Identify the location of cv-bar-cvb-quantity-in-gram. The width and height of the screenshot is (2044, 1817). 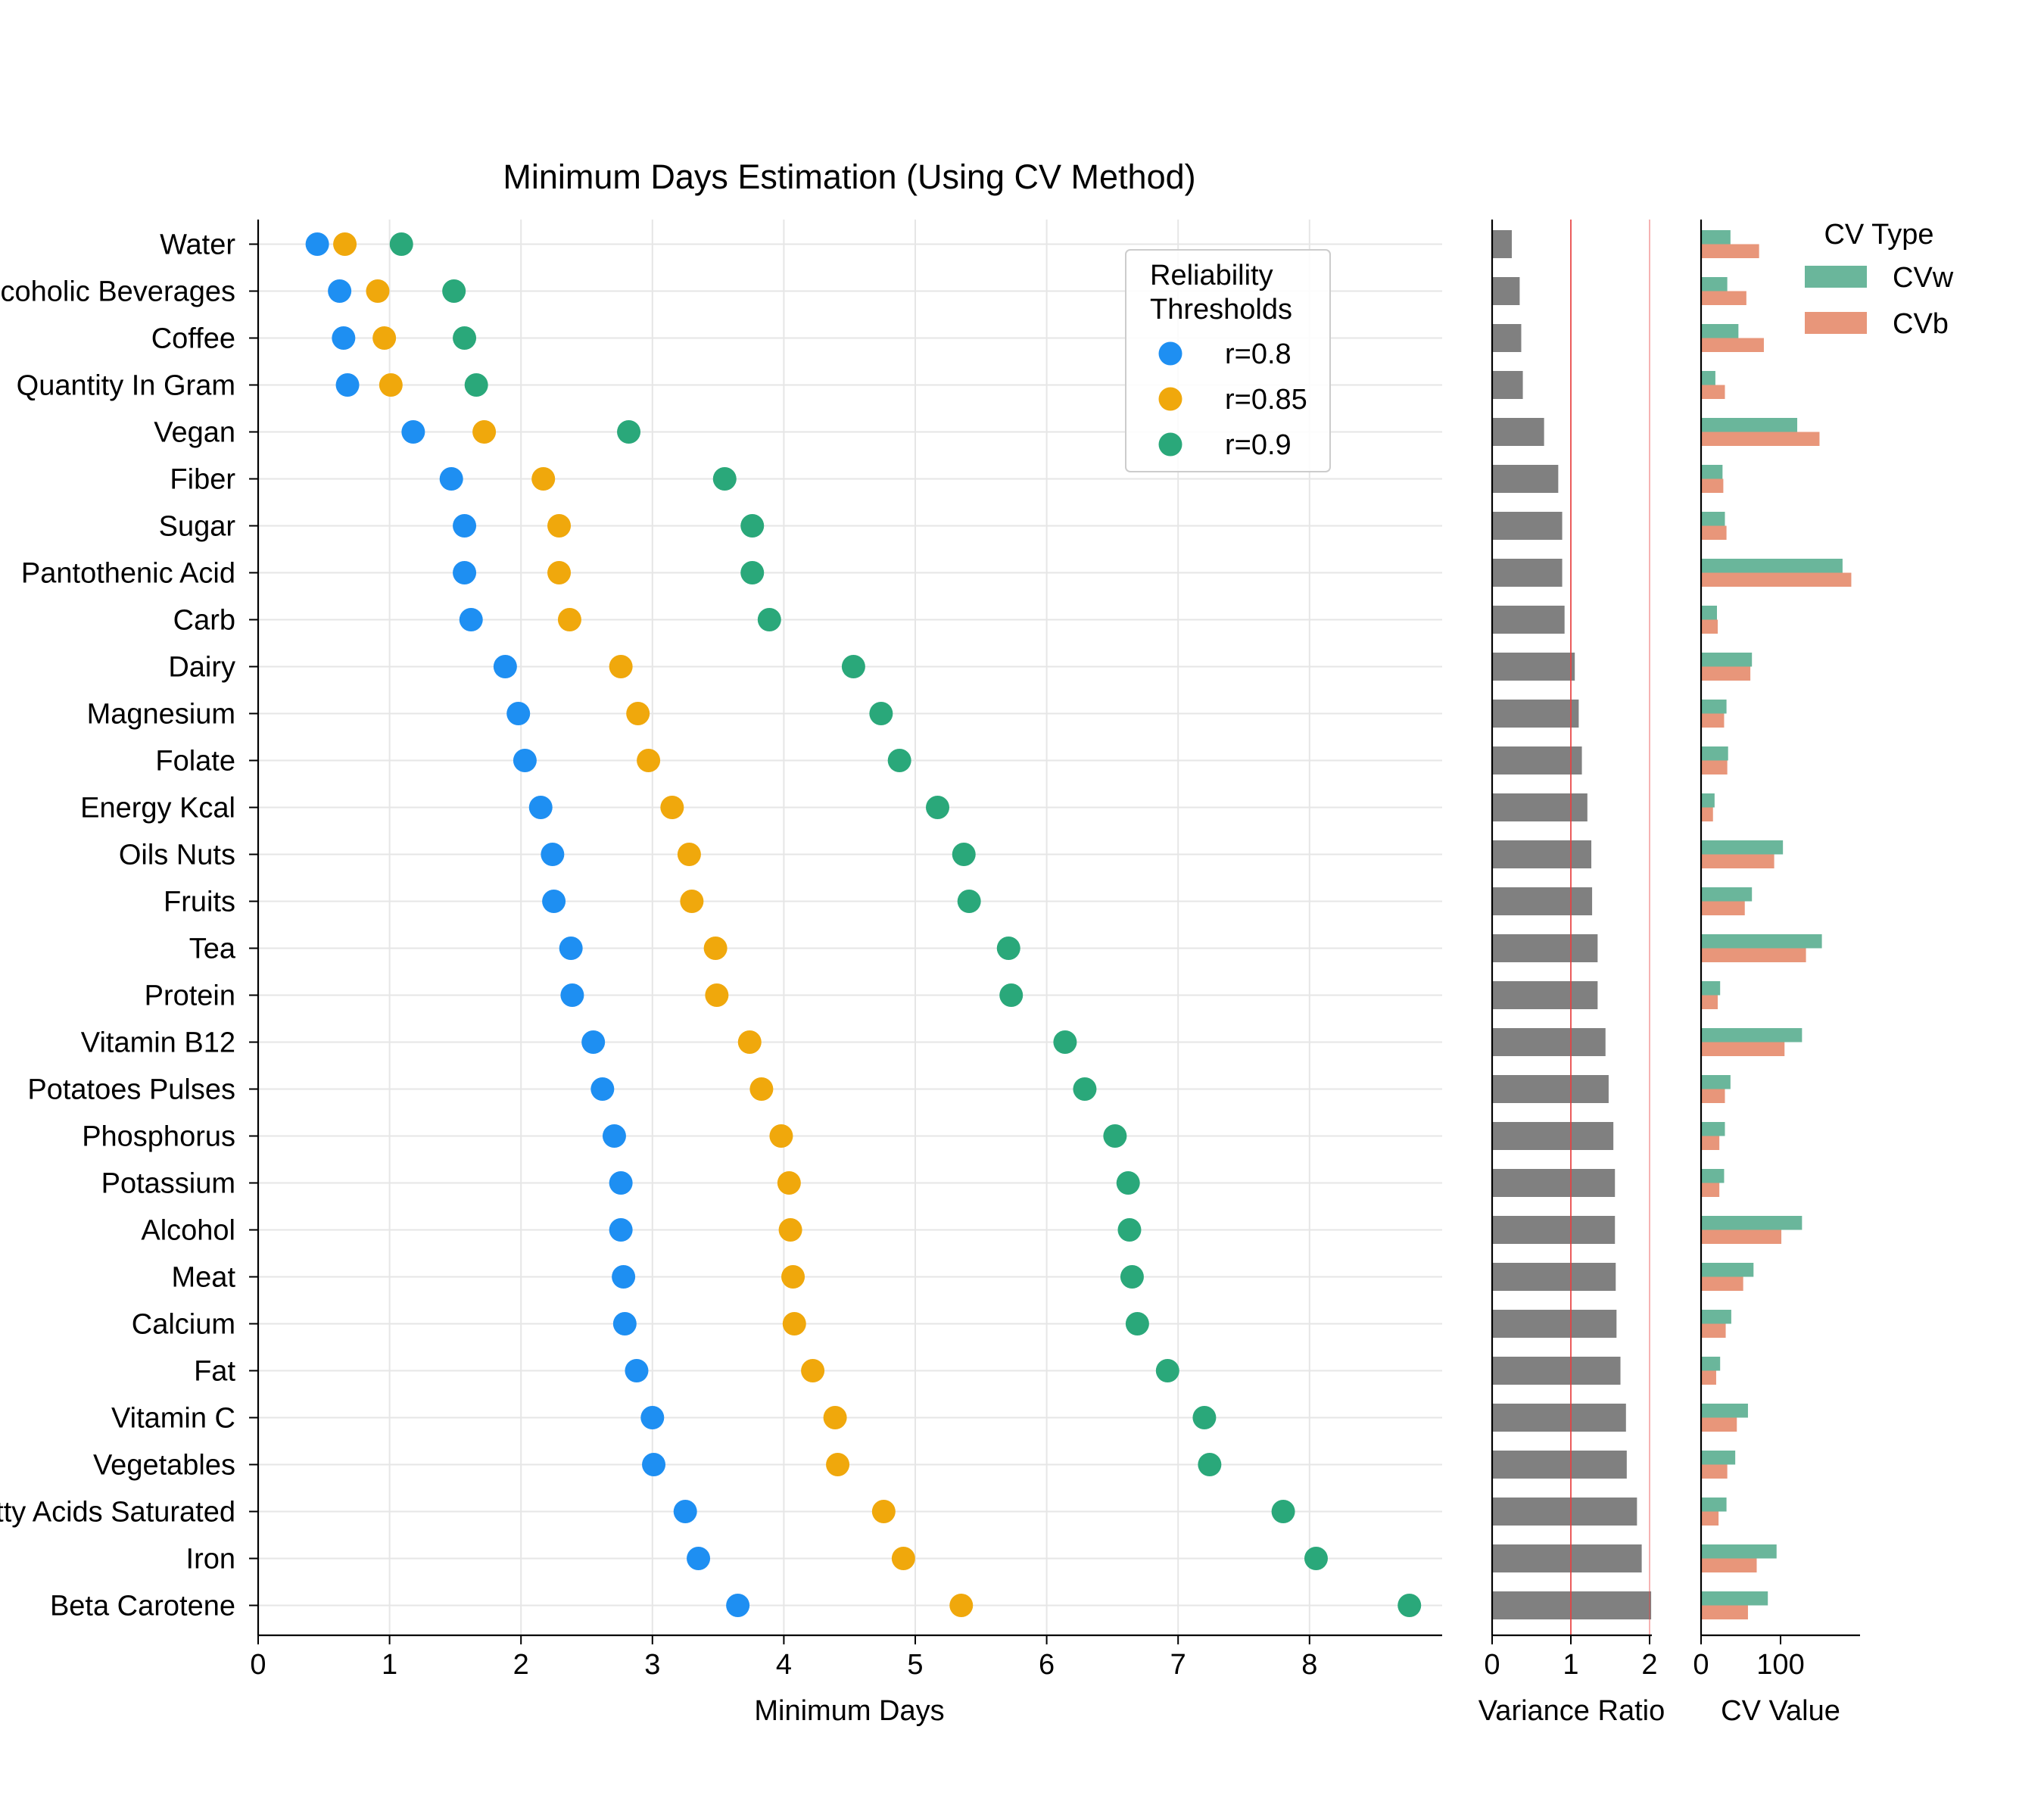
(1713, 392).